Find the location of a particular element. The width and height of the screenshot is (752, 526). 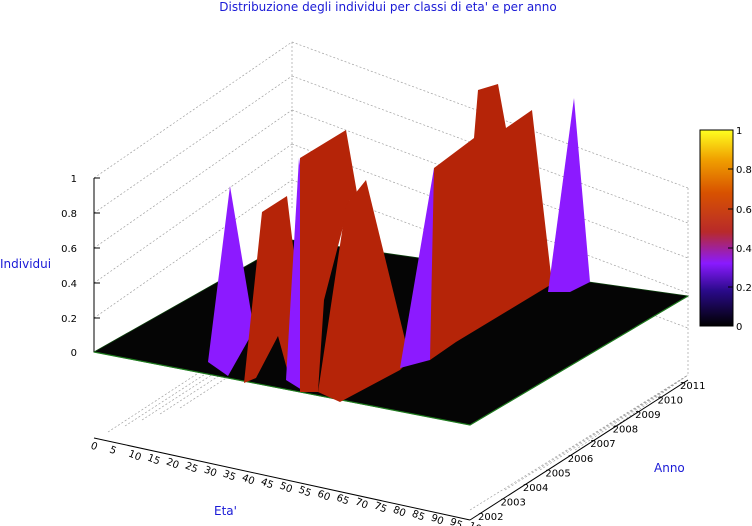

x-tick-label: 90 is located at coordinates (437, 519).